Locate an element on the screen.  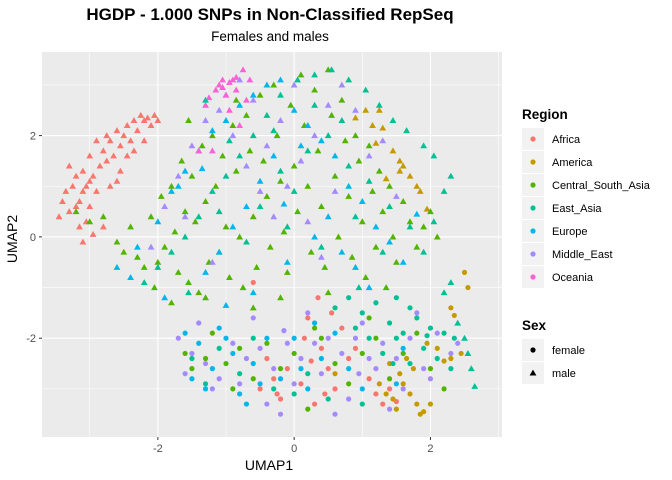
legend-label: Central_South_Asia is located at coordinates (601, 186).